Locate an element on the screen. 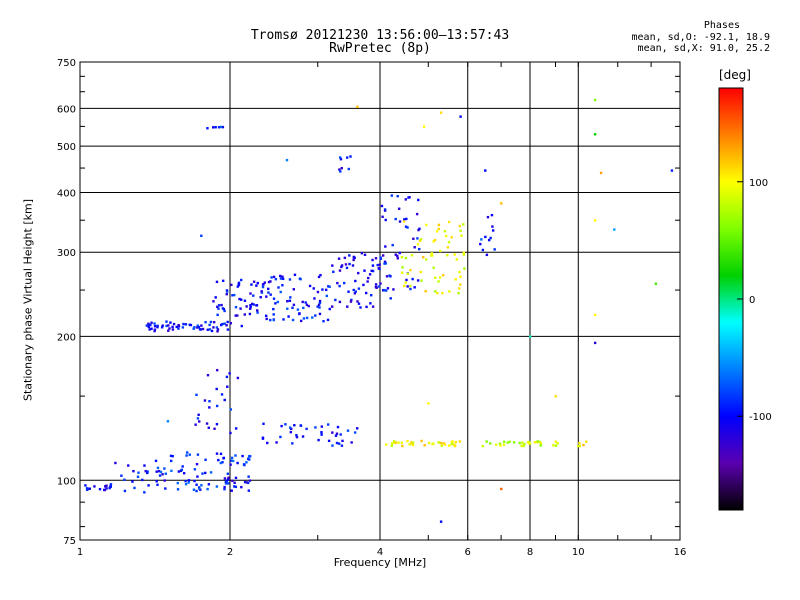 This screenshot has width=800, height=600. y-tick-label: 400 is located at coordinates (66, 193).